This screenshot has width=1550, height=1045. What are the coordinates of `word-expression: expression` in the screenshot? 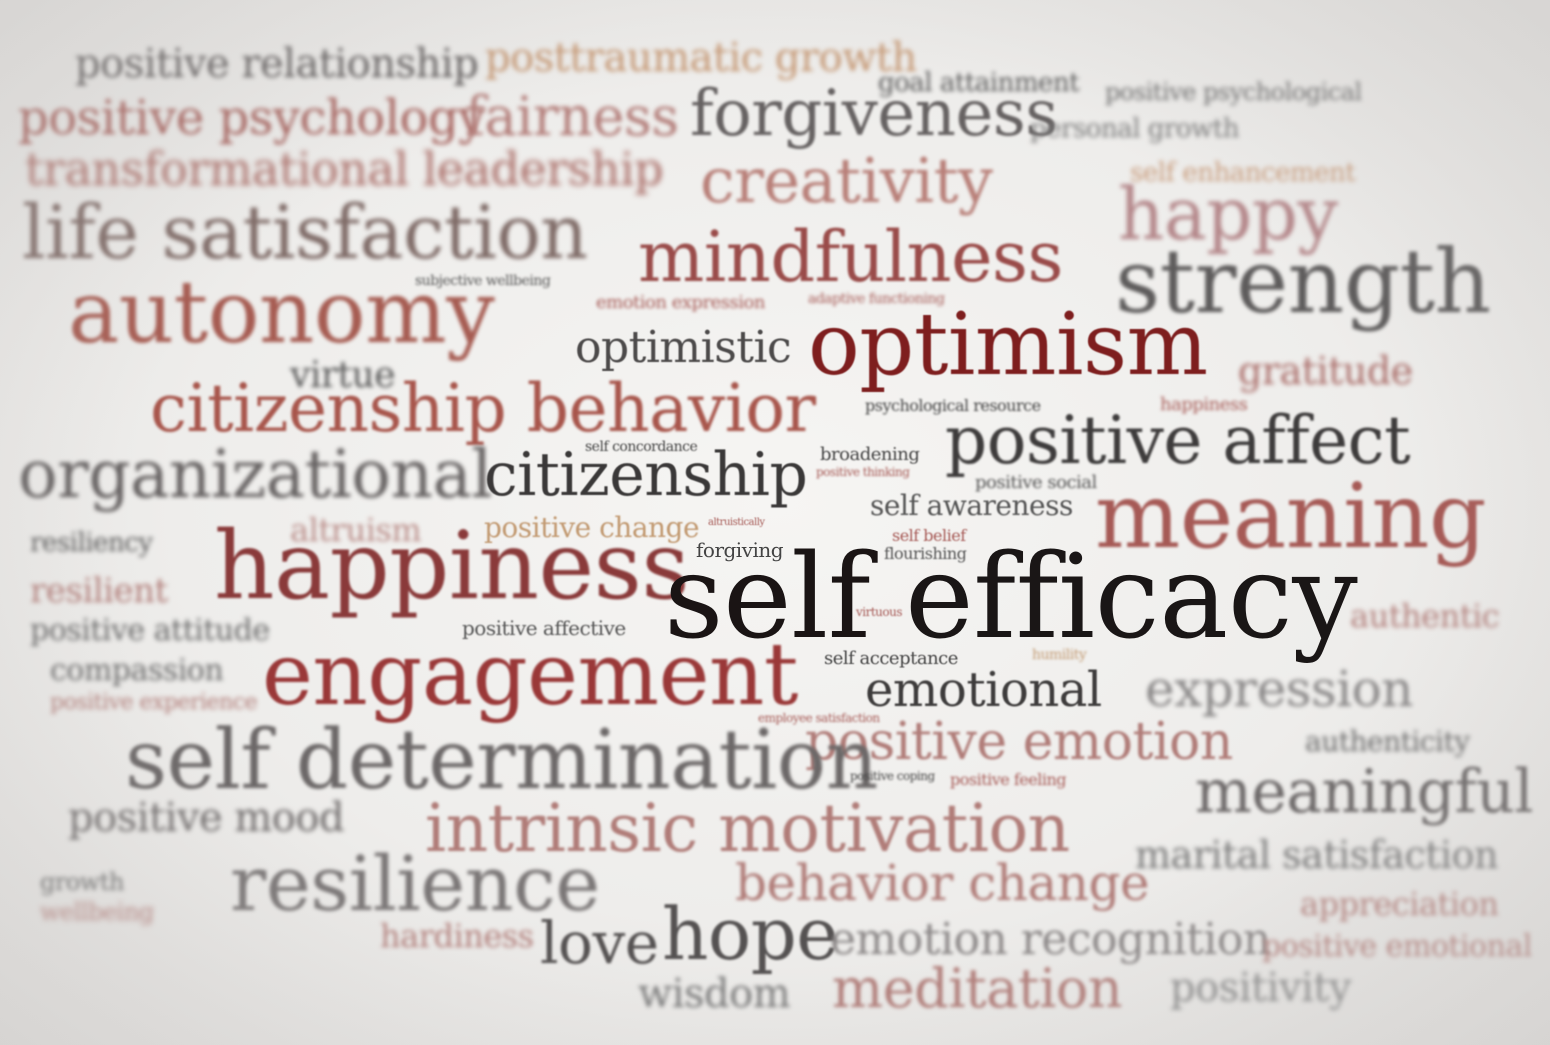 It's located at (1279, 689).